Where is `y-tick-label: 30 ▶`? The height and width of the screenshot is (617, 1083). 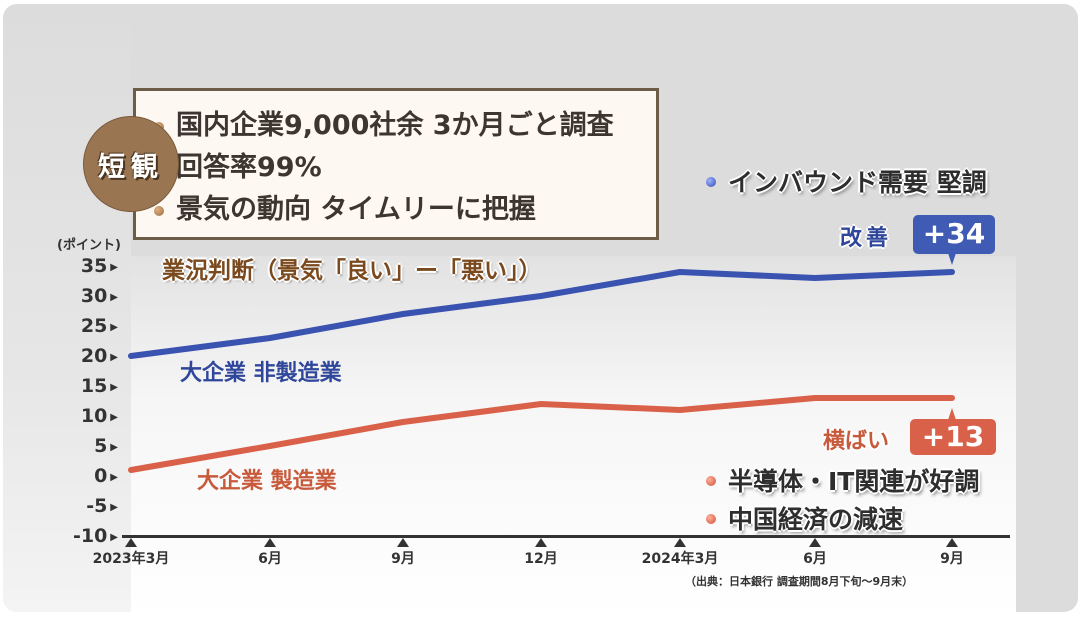 y-tick-label: 30 ▶ is located at coordinates (99, 296).